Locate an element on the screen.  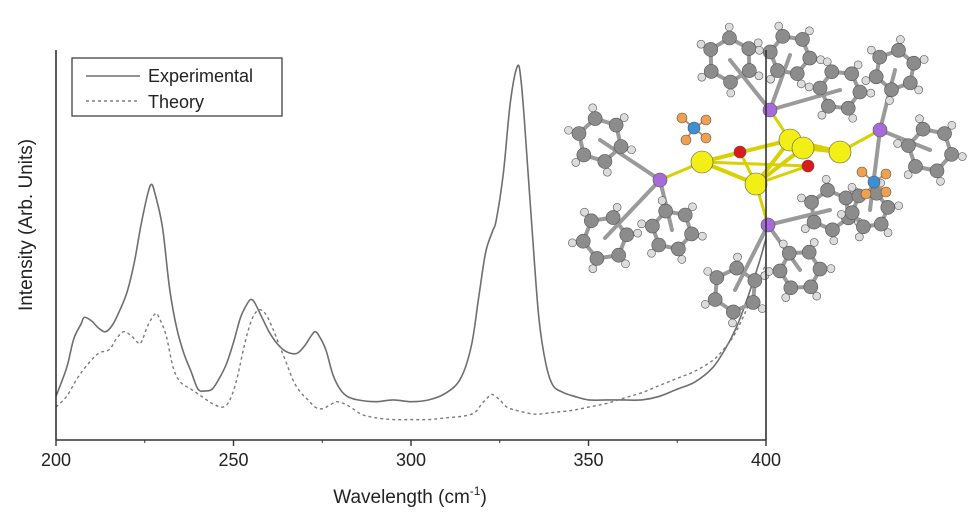
x-axis-ticks: 200 250 300 350 400 is located at coordinates (411, 455).